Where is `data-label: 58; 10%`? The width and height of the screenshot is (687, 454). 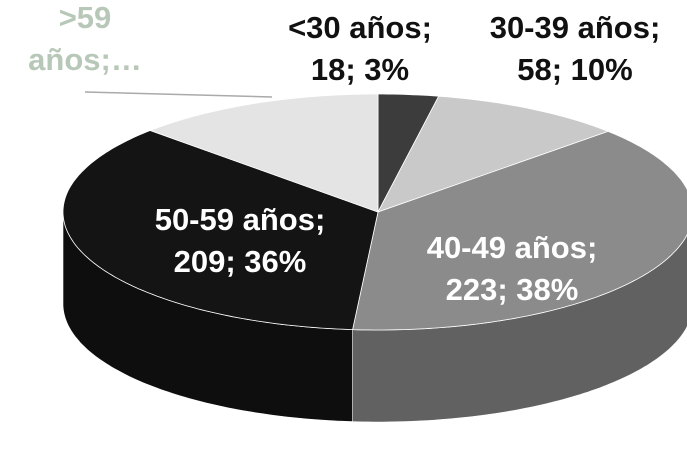 data-label: 58; 10% is located at coordinates (574, 69).